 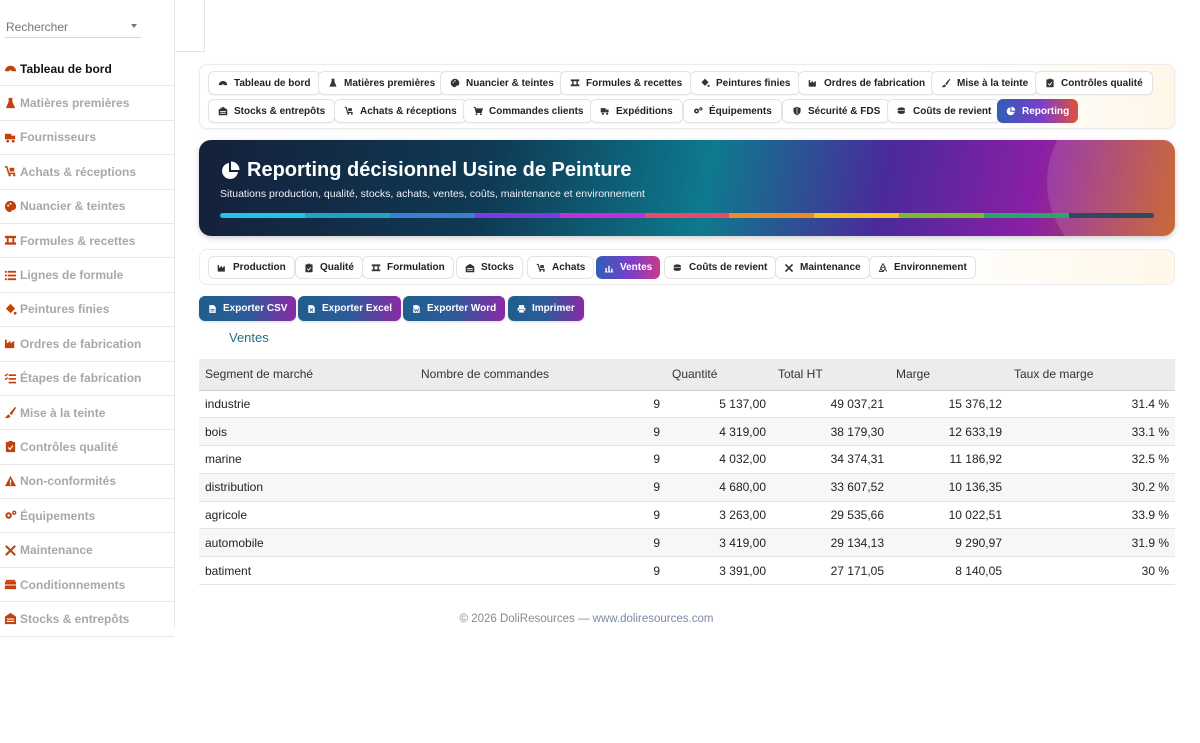 What do you see at coordinates (248, 308) in the screenshot?
I see `export-button: Exporter CSV` at bounding box center [248, 308].